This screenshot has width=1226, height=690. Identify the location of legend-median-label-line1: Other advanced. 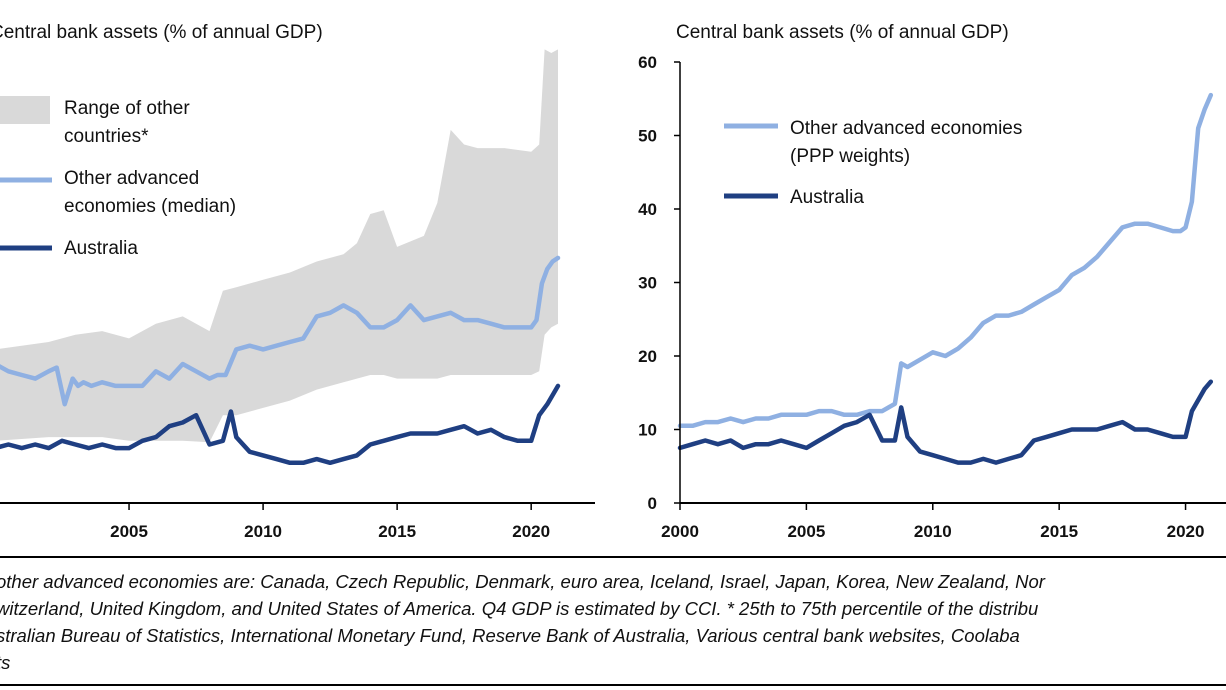
(131, 178).